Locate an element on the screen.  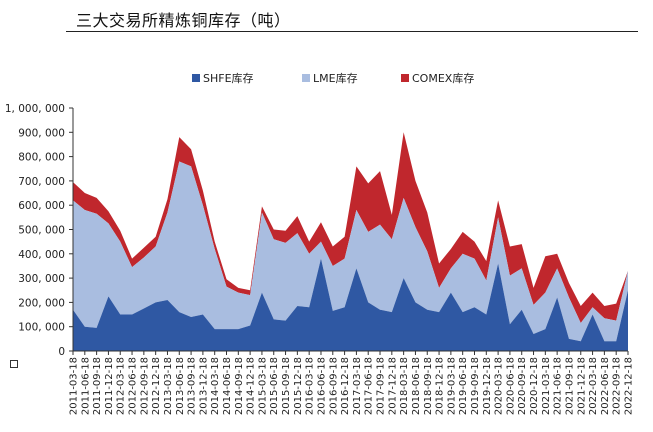
x-tick-label: 2019-06-18 is located at coordinates (463, 386).